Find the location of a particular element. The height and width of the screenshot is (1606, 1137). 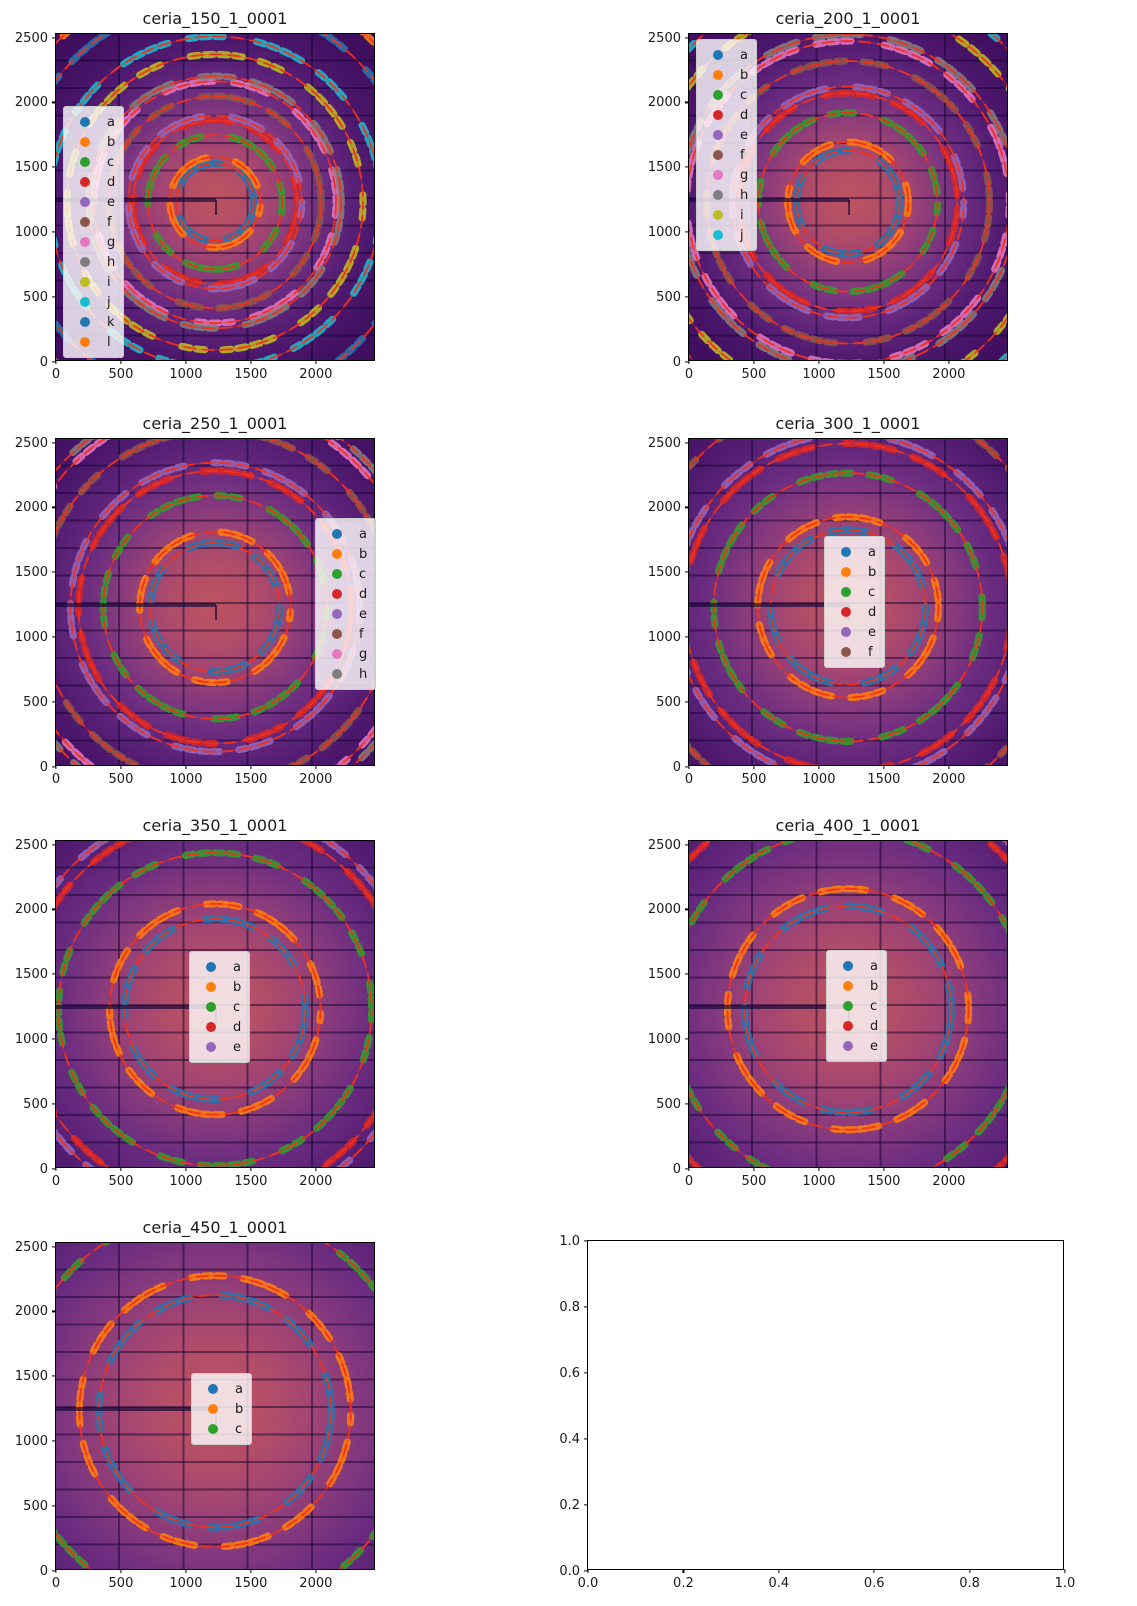

legend-entry: h is located at coordinates (725, 195).